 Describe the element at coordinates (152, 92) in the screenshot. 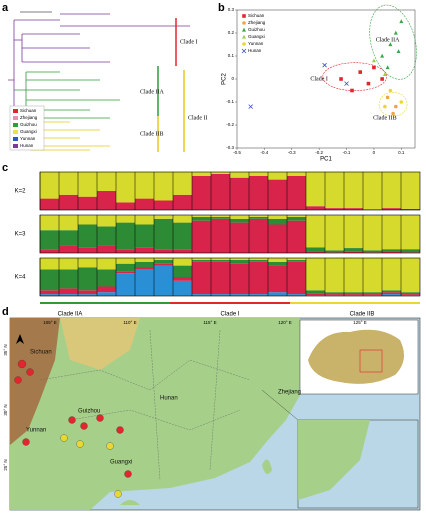

I see `clade-label: Clade IIA` at that location.